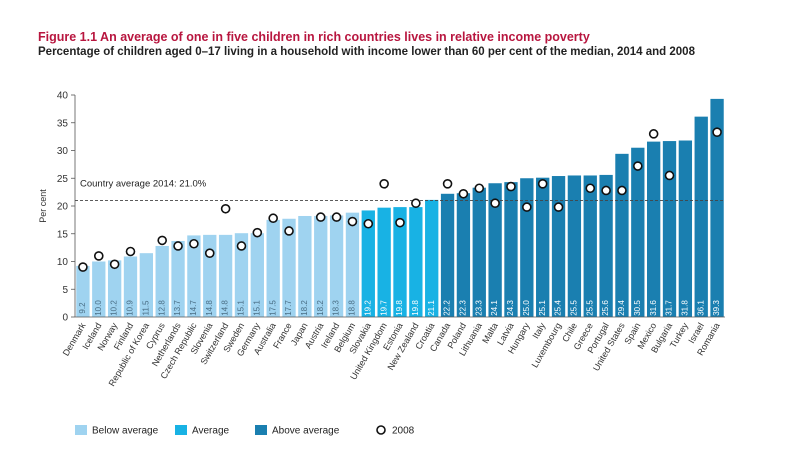 Image resolution: width=800 pixels, height=450 pixels. Describe the element at coordinates (383, 308) in the screenshot. I see `bar-value-label: 19.7` at that location.